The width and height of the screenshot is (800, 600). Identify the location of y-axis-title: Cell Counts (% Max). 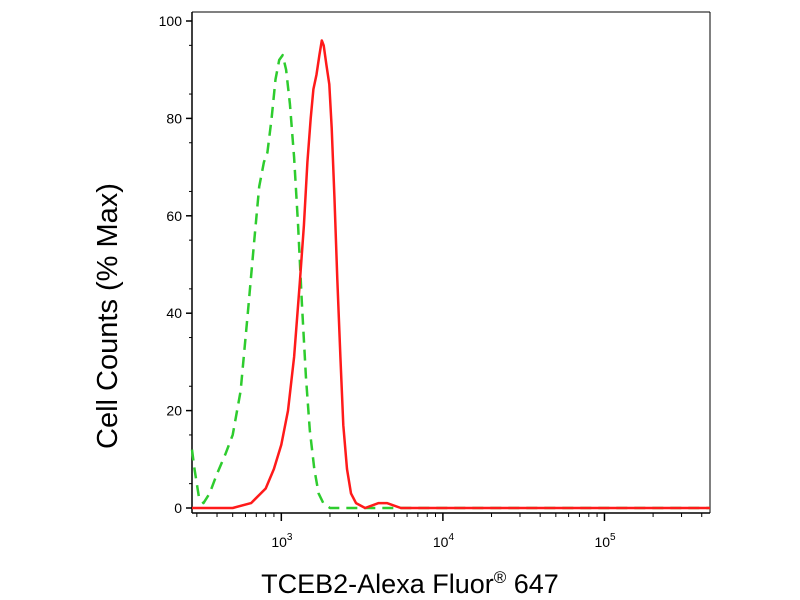
(108, 316).